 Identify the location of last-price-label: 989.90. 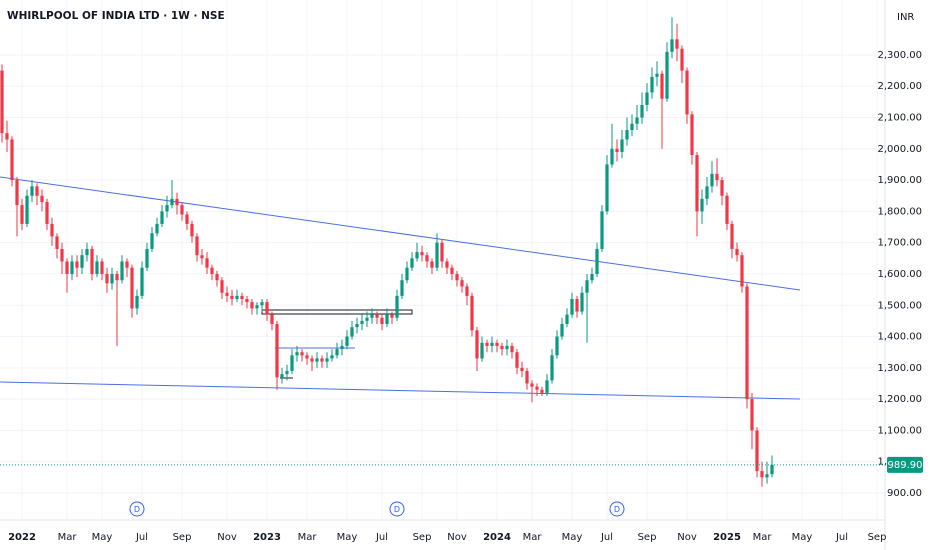
(905, 465).